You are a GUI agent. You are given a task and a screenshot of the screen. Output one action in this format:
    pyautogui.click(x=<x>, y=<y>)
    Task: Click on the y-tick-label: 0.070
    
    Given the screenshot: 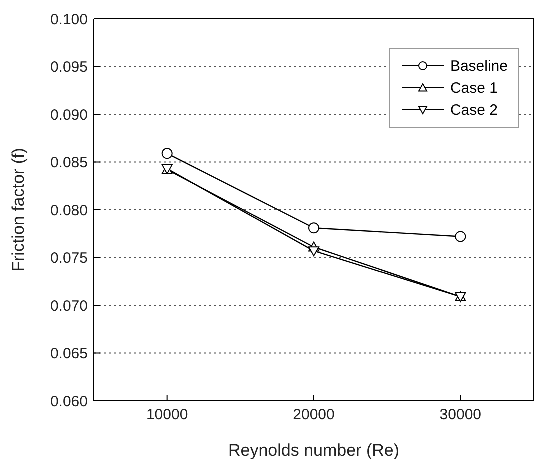 What is the action you would take?
    pyautogui.click(x=69, y=306)
    